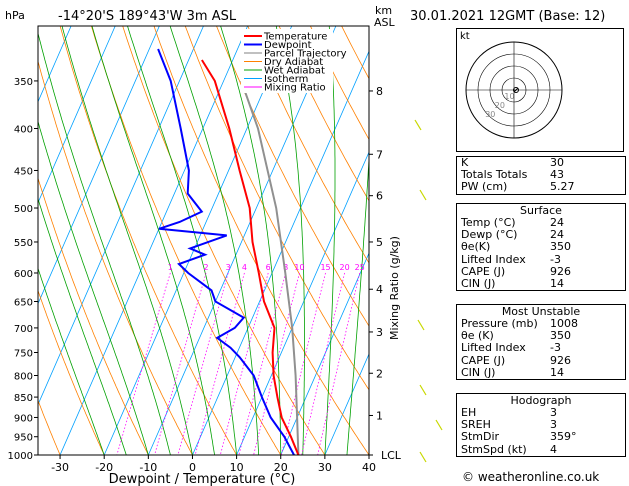 This screenshot has height=486, width=629. What do you see at coordinates (293, 62) in the screenshot?
I see `legend-entry: Dry Adiabat` at bounding box center [293, 62].